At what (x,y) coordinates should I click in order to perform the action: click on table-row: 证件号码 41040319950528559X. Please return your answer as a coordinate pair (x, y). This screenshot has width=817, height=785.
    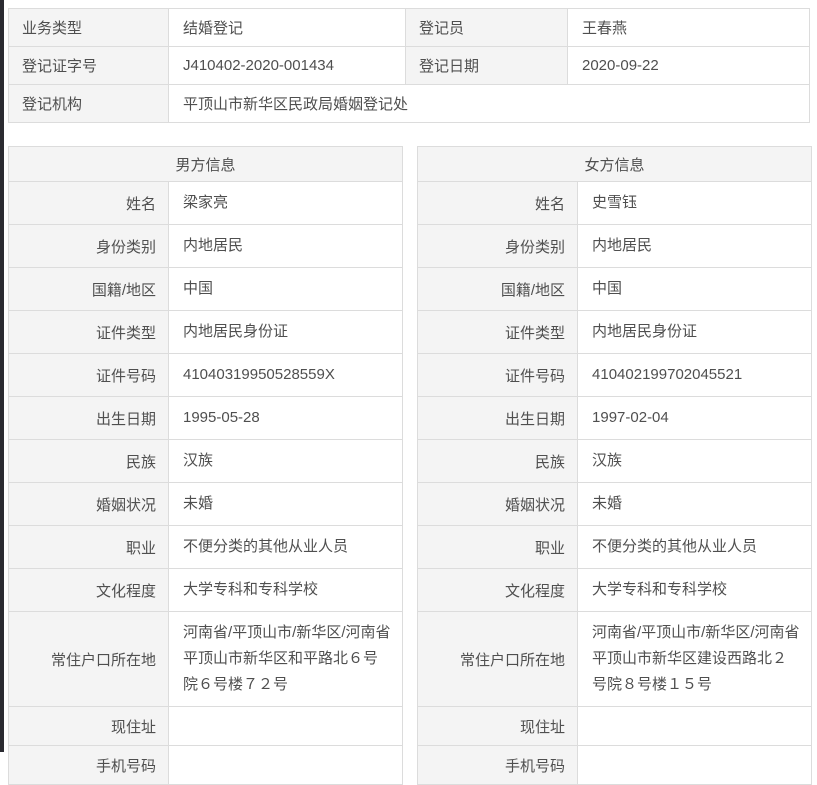
    Looking at the image, I should click on (206, 375).